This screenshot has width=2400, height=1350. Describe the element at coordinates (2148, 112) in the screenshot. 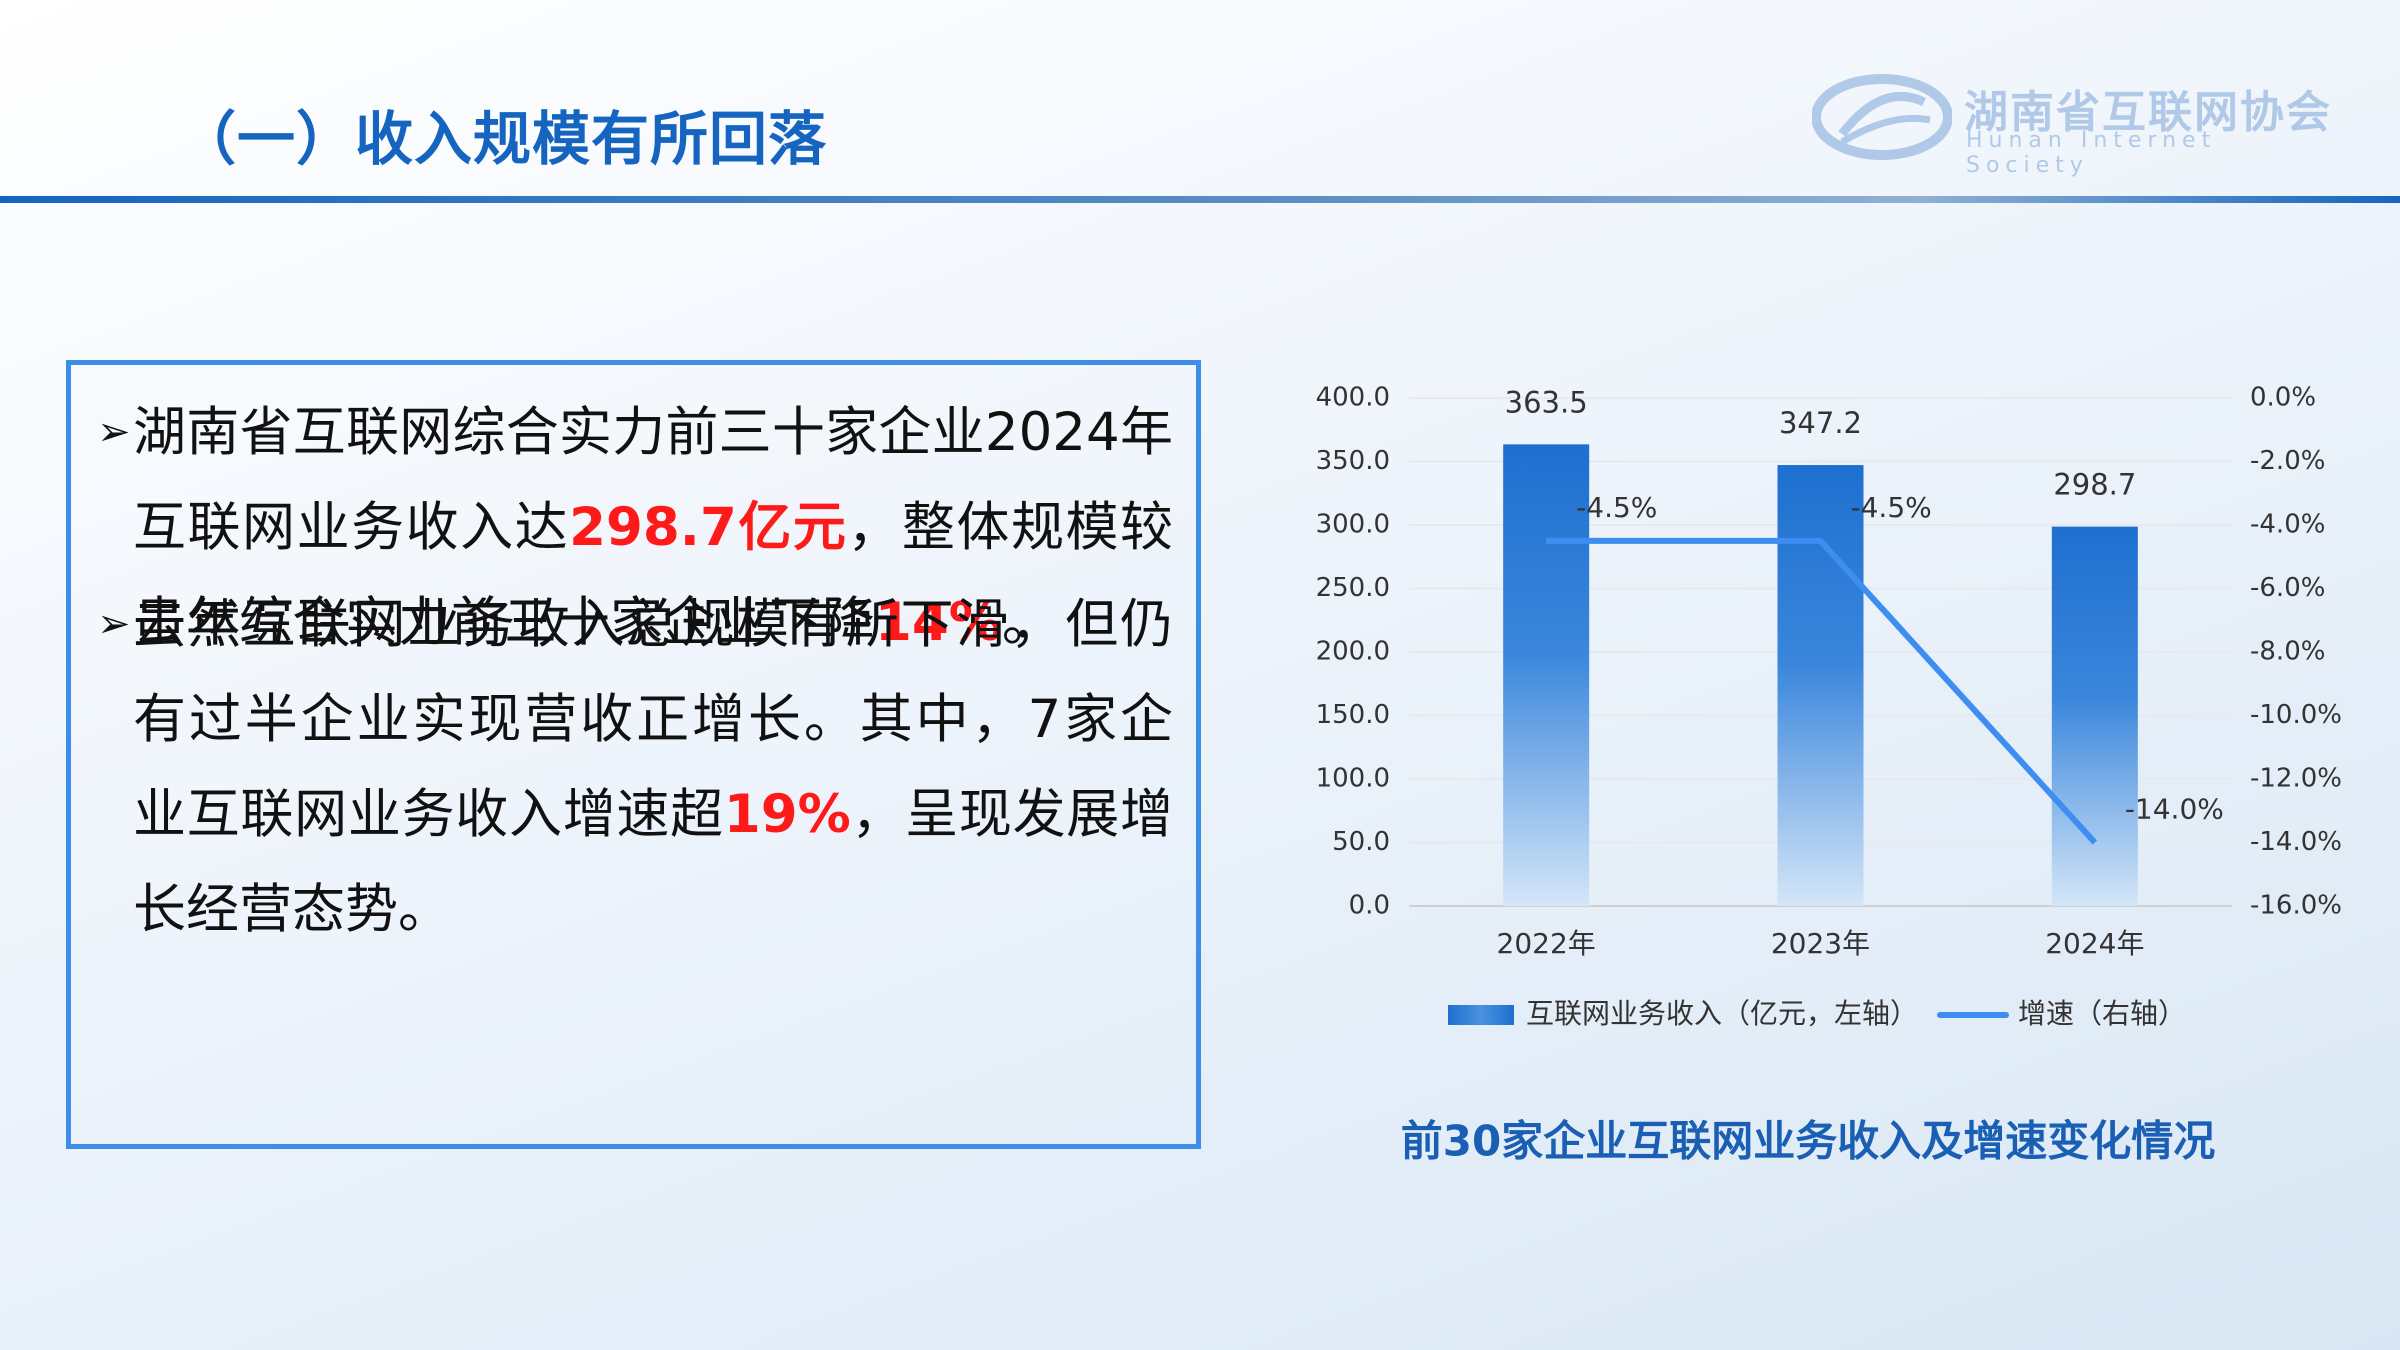

I see `logo-text: 湖南省互联网协会` at that location.